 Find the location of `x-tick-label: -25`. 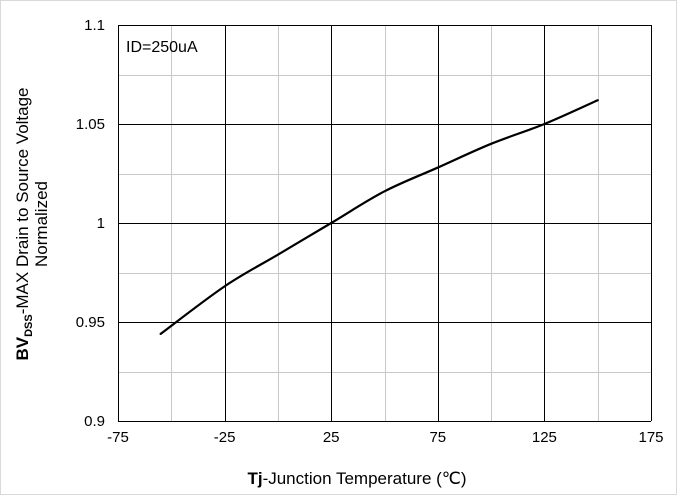

x-tick-label: -25 is located at coordinates (225, 437).